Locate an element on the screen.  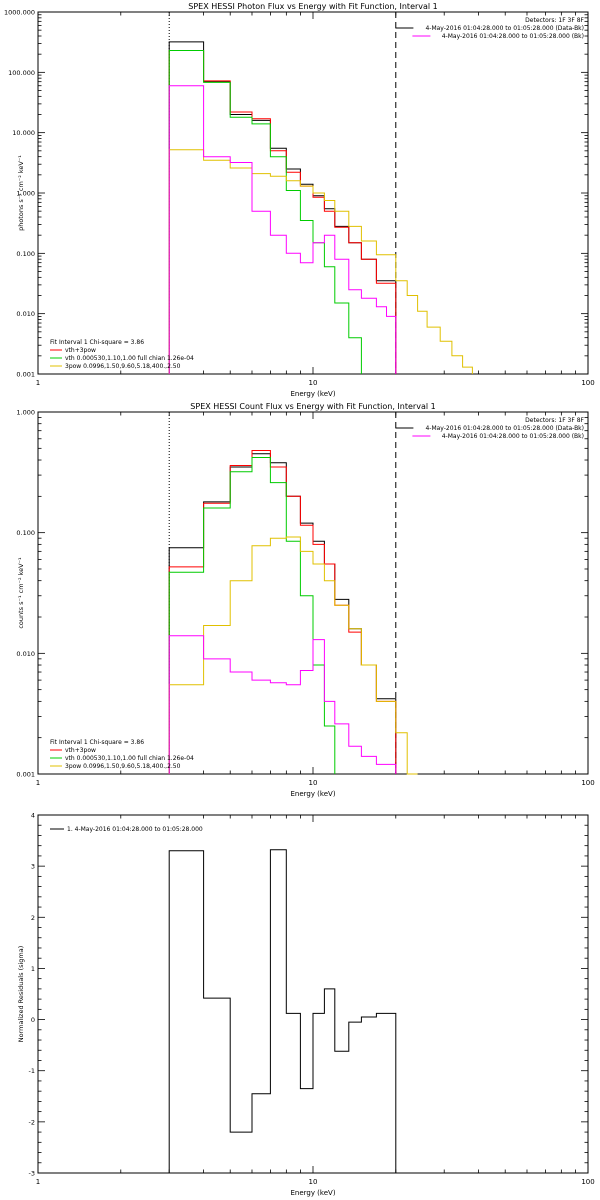
y-tick-label: 100.000 is located at coordinates (21, 73).